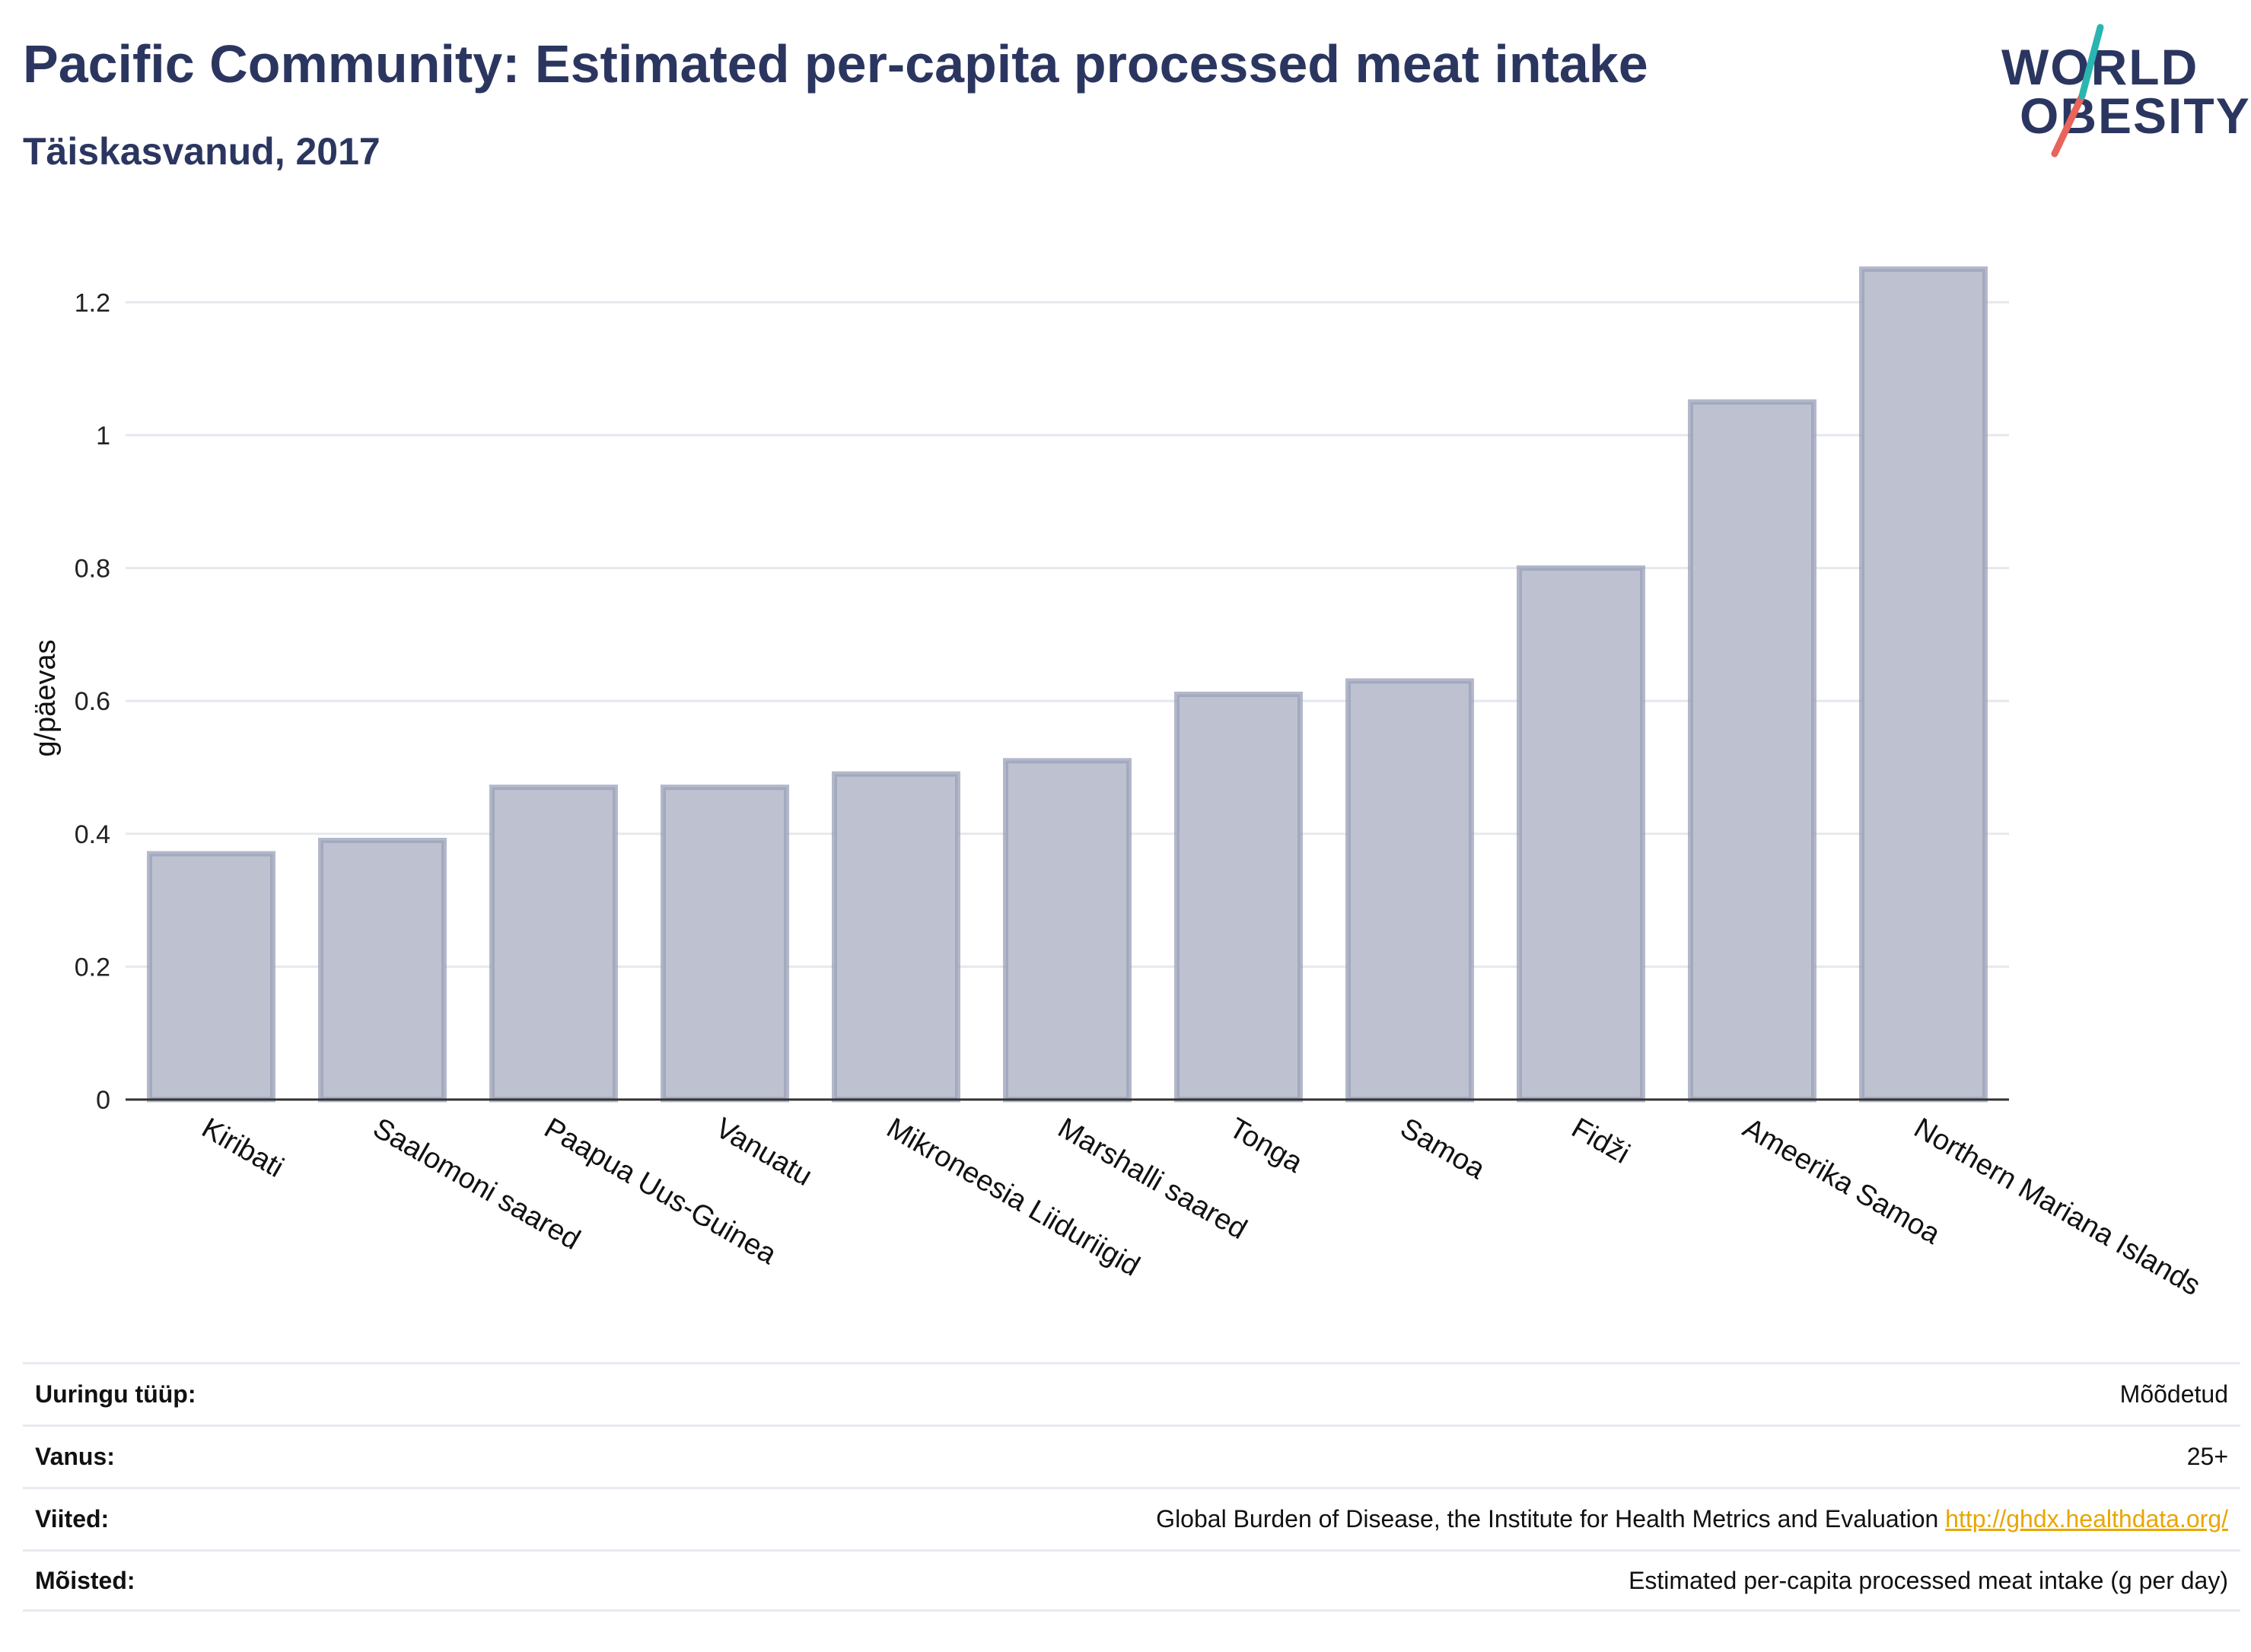  What do you see at coordinates (2077, 91) in the screenshot?
I see `logo-slash-icon` at bounding box center [2077, 91].